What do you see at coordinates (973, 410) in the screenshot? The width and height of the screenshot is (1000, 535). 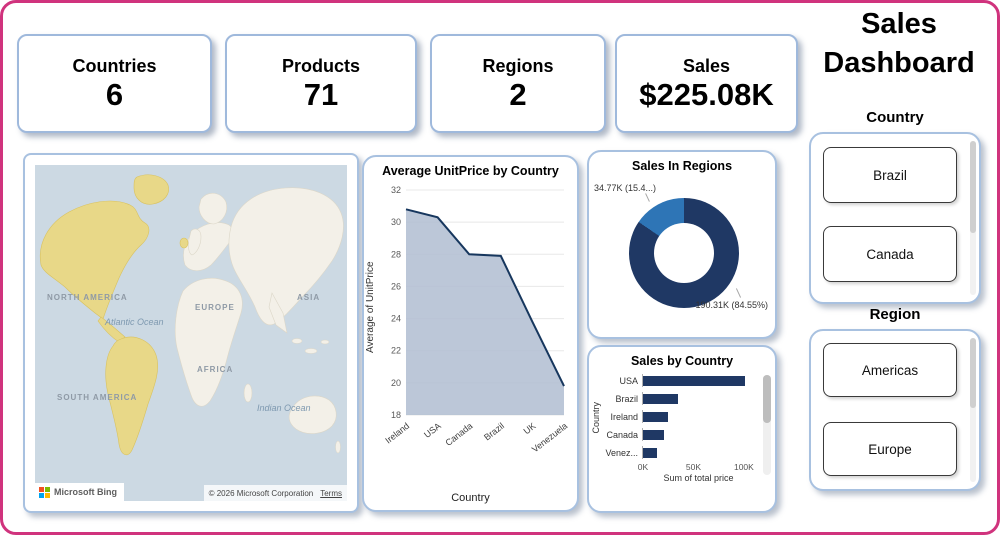 I see `region-slicer-scrollbar` at bounding box center [973, 410].